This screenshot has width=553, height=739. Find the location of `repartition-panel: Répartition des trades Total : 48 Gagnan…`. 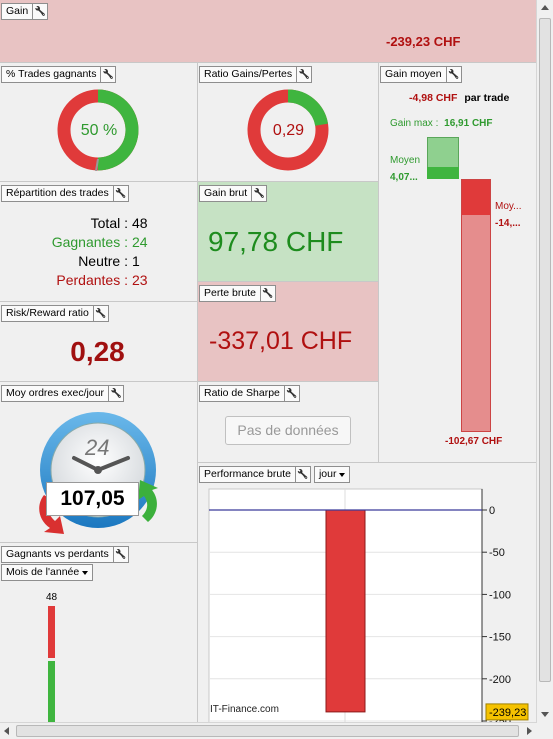

repartition-panel: Répartition des trades Total : 48 Gagnan… is located at coordinates (99, 242).